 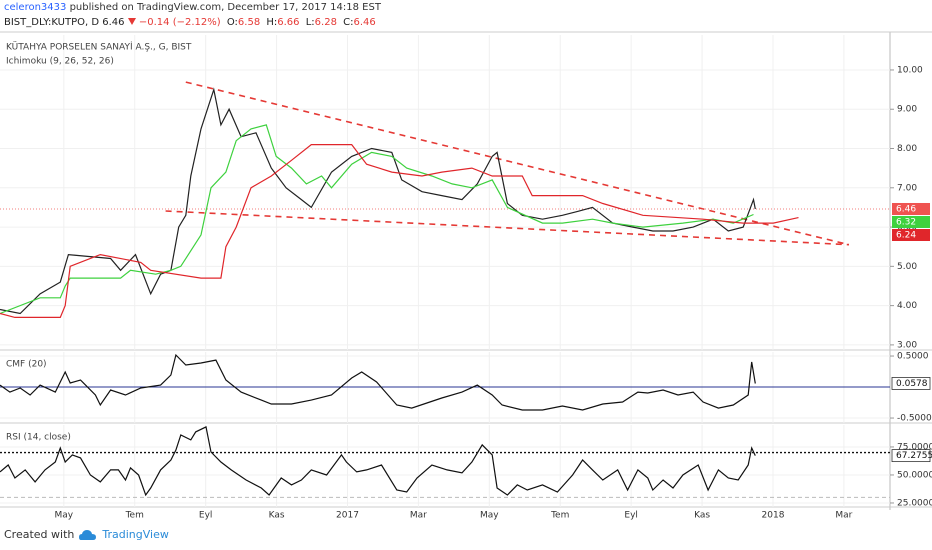 What do you see at coordinates (113, 22) in the screenshot?
I see `last-price: 6.46` at bounding box center [113, 22].